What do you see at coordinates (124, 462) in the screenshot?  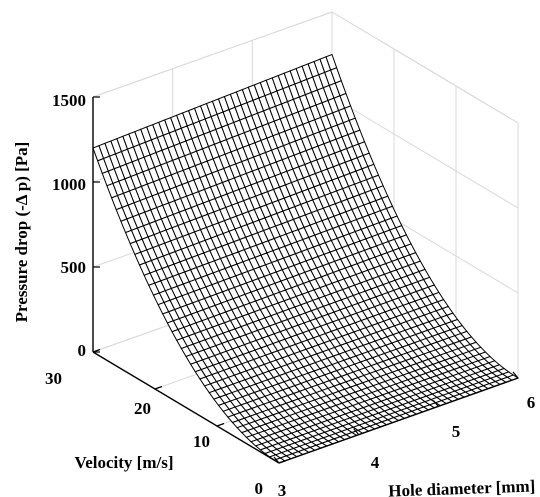 I see `y-axis-label: Velocity [m/s]` at bounding box center [124, 462].